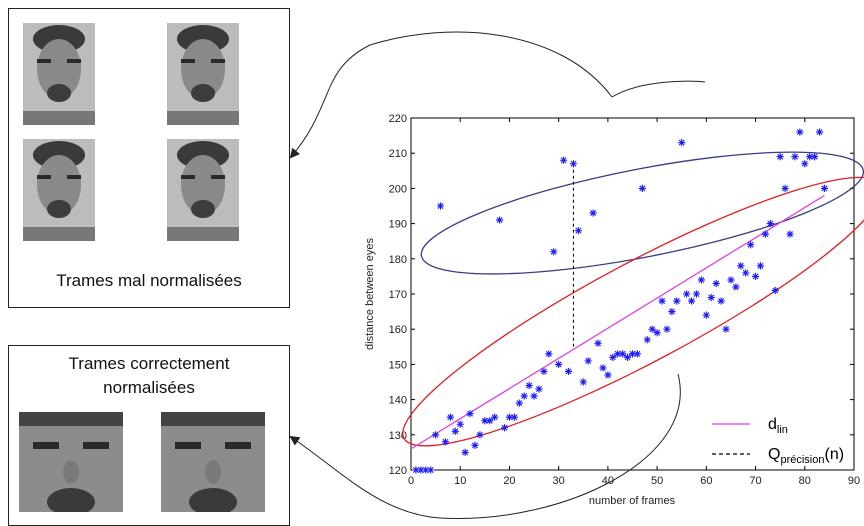 The width and height of the screenshot is (864, 526). What do you see at coordinates (398, 365) in the screenshot?
I see `y-tick-label: 150` at bounding box center [398, 365].